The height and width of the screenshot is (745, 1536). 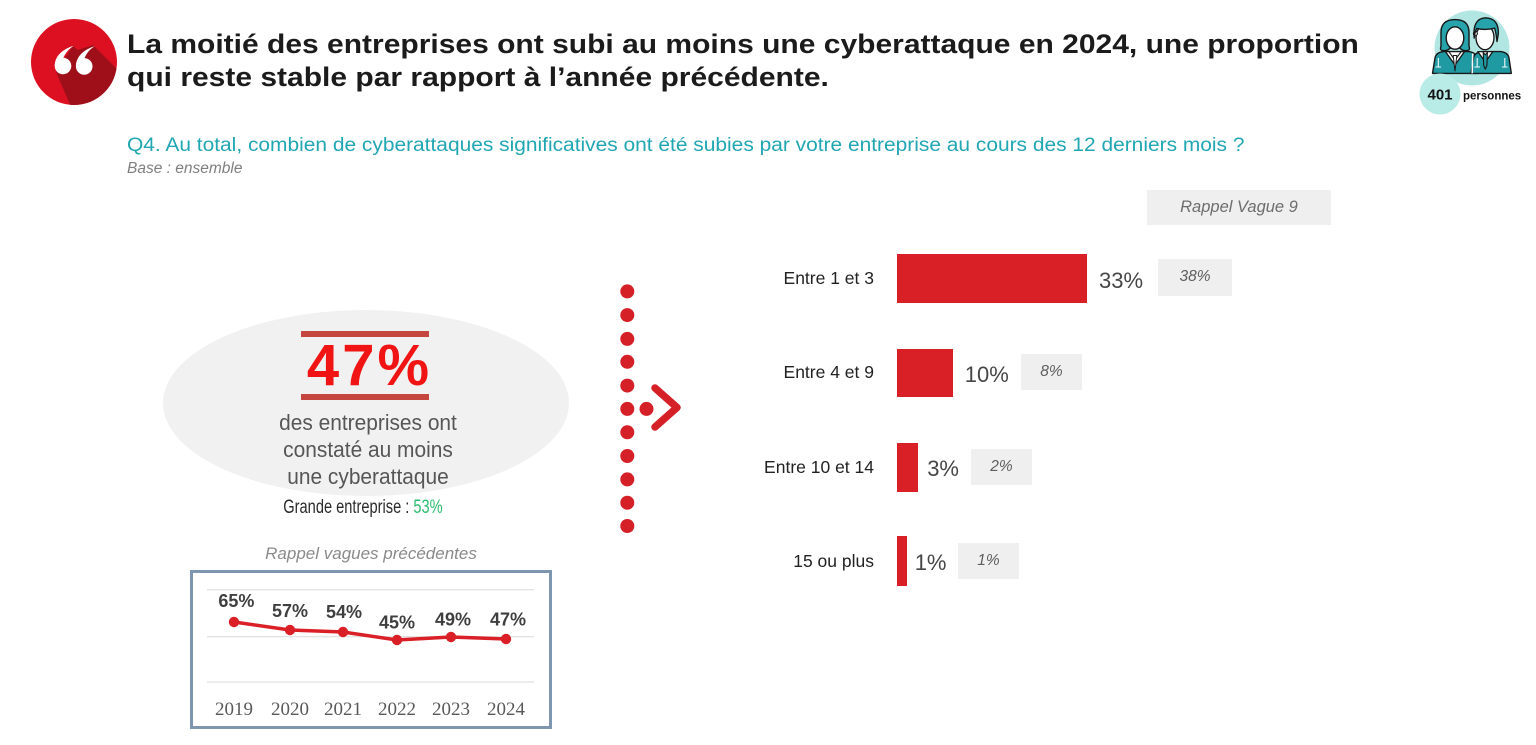 I want to click on svg-text: 2021, so click(x=343, y=709).